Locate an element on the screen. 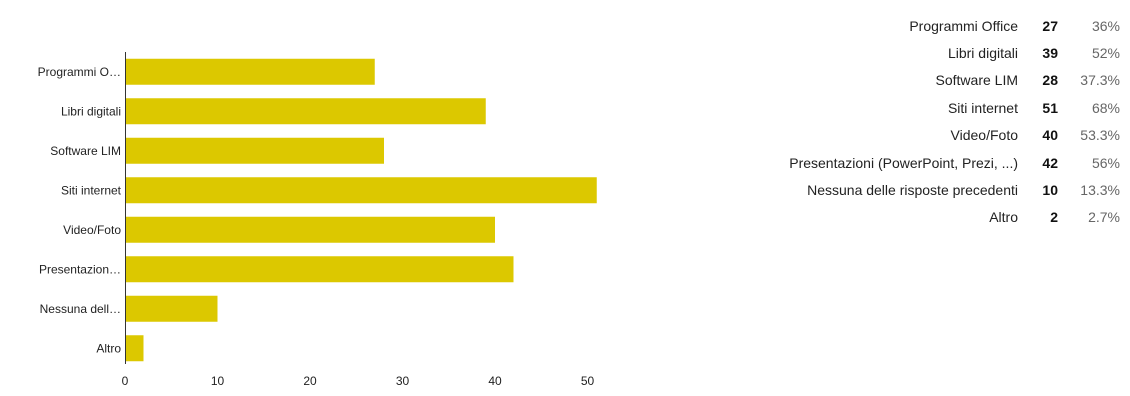 Image resolution: width=1130 pixels, height=396 pixels. x-tick-label: 0 is located at coordinates (125, 381).